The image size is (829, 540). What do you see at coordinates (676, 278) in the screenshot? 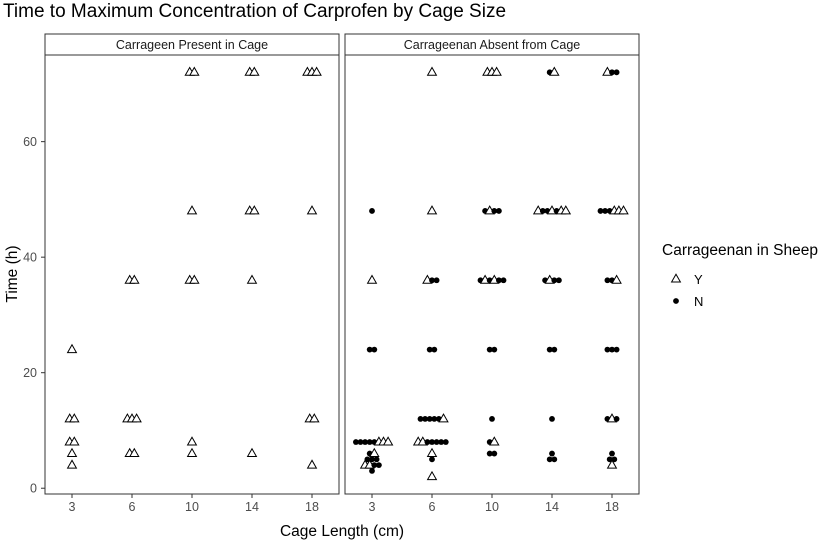
I see `legend-key-triangle` at bounding box center [676, 278].